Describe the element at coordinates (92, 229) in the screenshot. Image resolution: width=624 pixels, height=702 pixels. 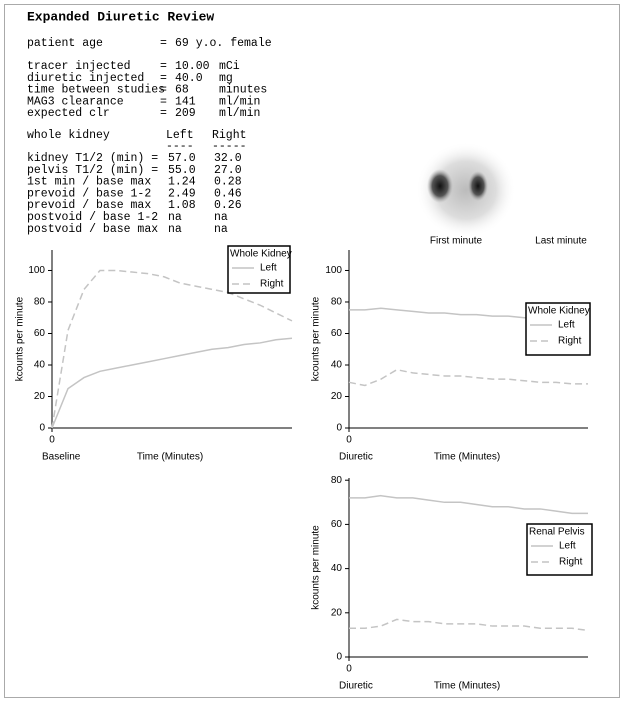
I see `row-label: postvoid / base max` at that location.